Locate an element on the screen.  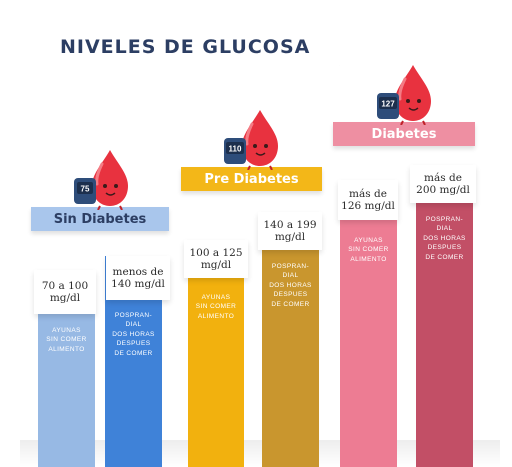
group-title-diabetes: Diabetes is located at coordinates (404, 134).